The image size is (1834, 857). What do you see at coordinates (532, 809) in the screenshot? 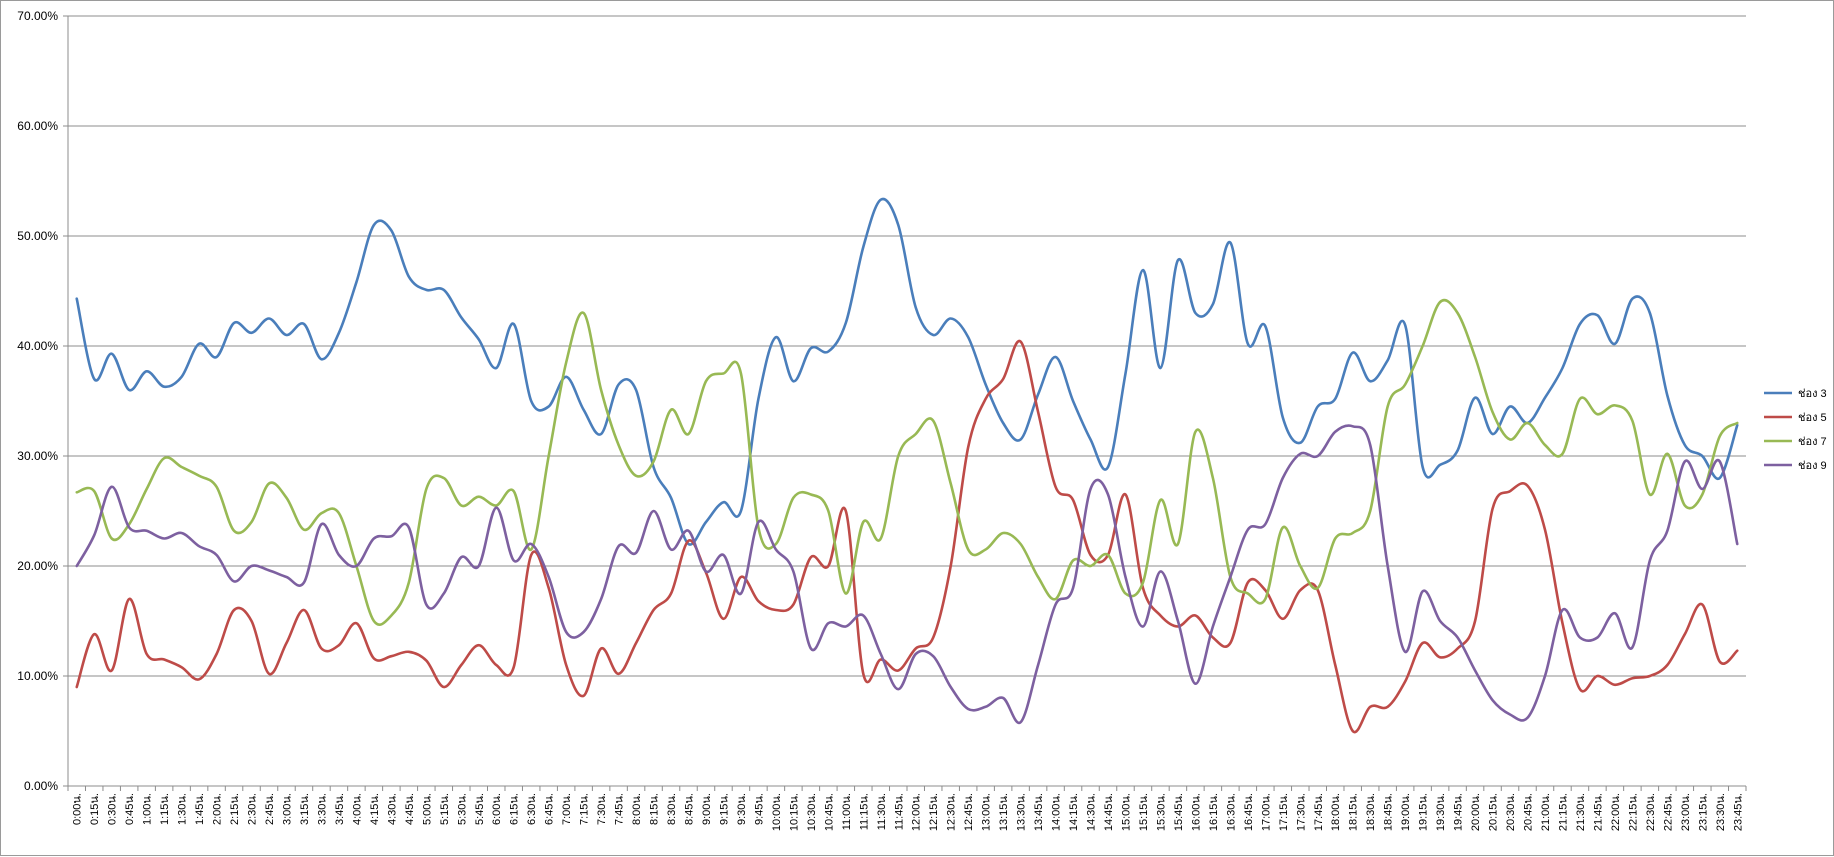
I see `x-tick-label: 6:30น.` at bounding box center [532, 809].